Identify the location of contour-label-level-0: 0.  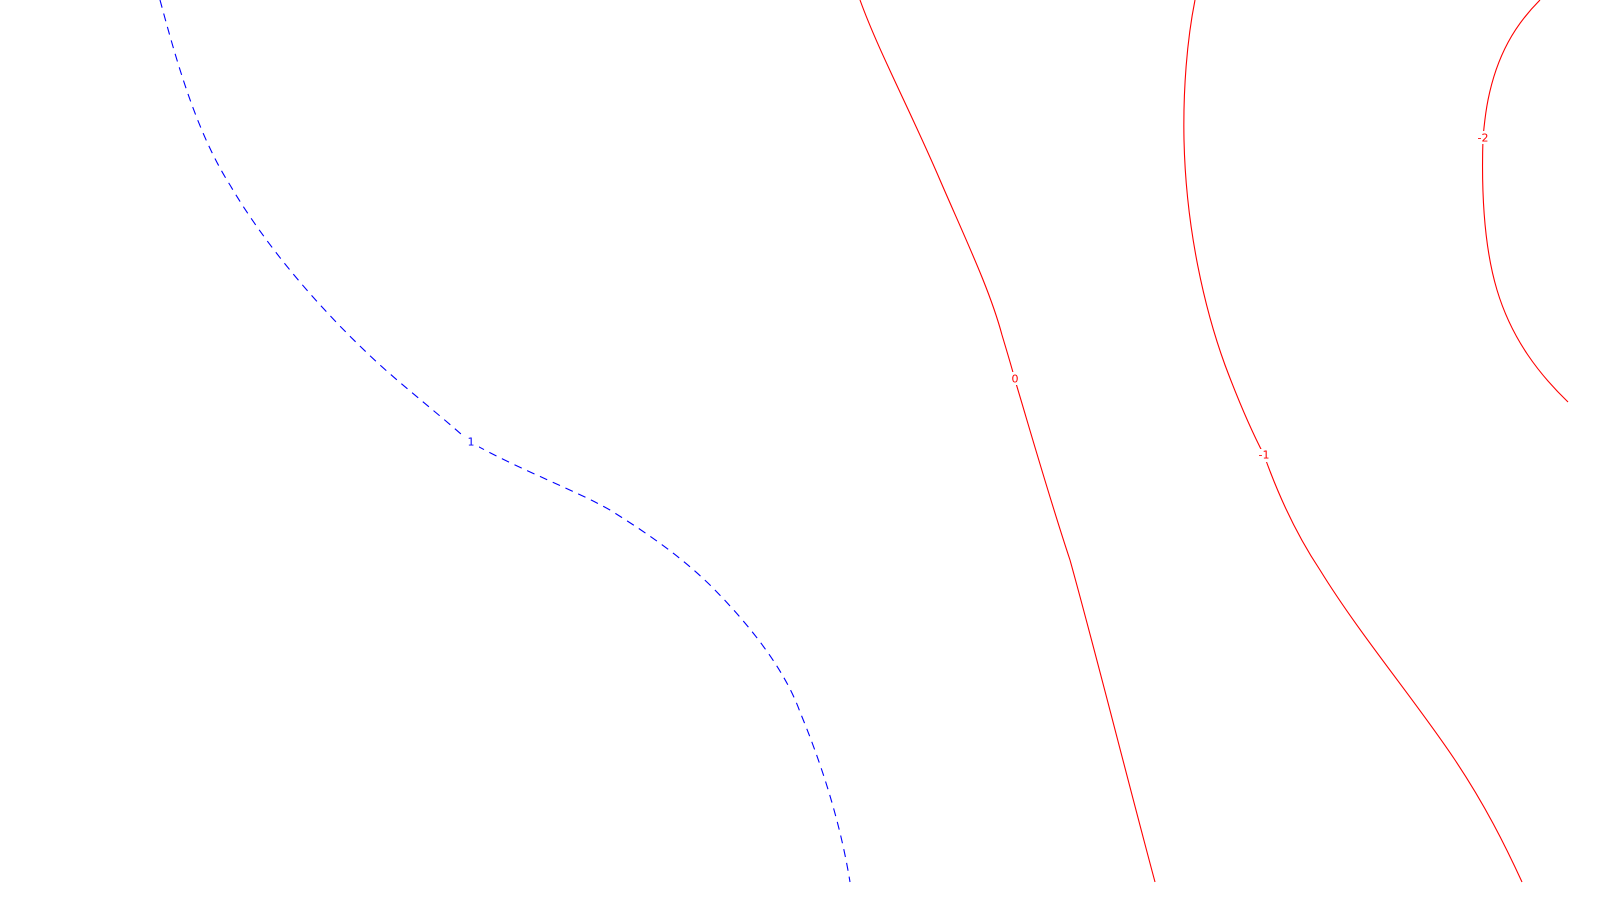
(1015, 379).